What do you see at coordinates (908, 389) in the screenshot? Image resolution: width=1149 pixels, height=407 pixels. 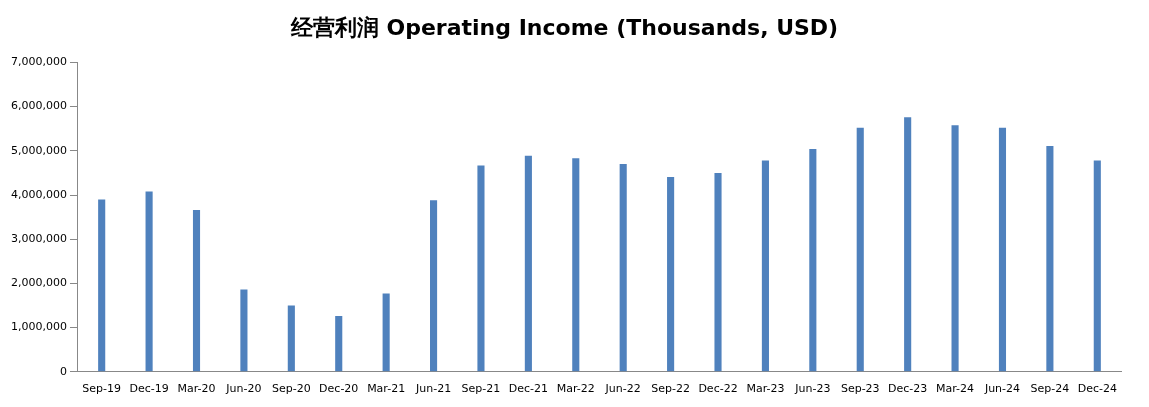 I see `x-tick-label: Dec-23` at bounding box center [908, 389].